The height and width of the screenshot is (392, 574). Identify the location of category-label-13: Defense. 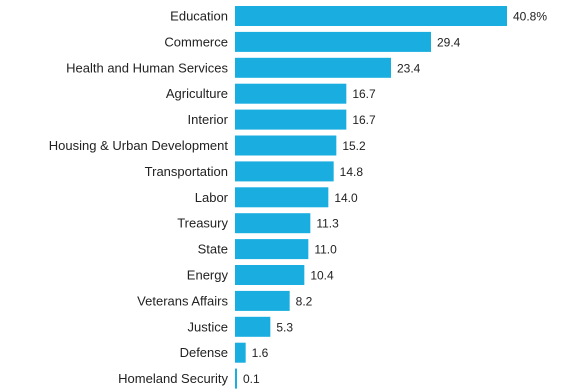
(204, 352).